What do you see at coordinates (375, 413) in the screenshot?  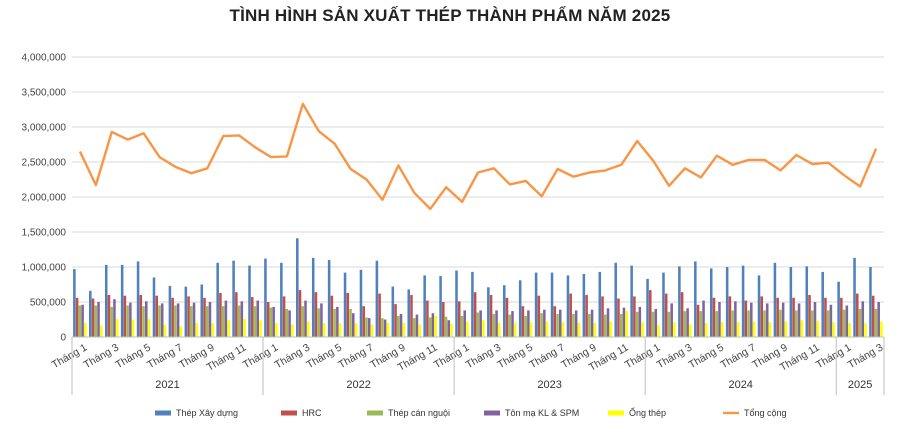 I see `legend-swatch` at bounding box center [375, 413].